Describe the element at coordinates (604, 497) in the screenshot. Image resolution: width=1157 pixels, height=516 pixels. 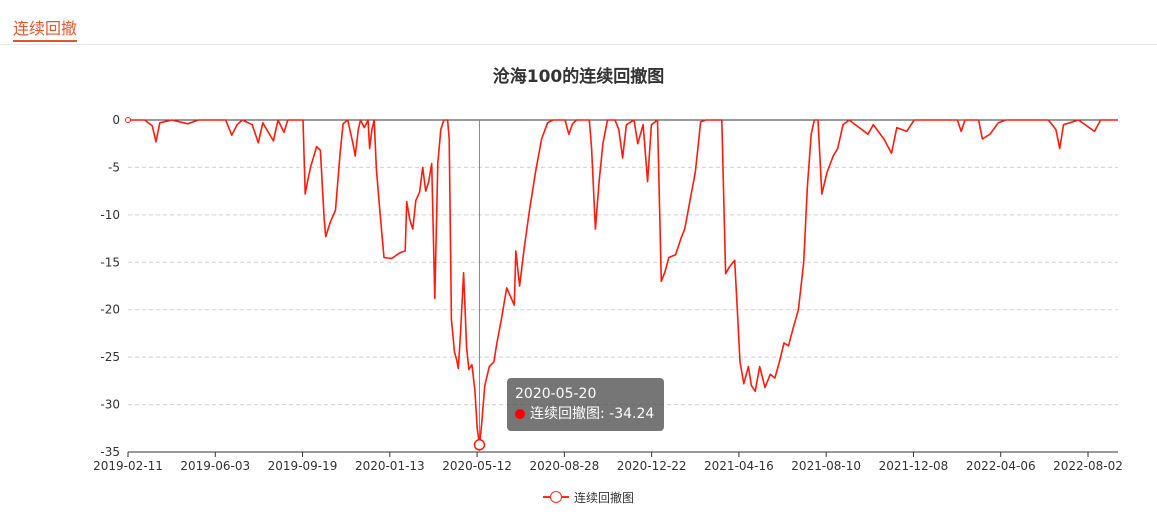
I see `legend-label: 连续回撤图` at that location.